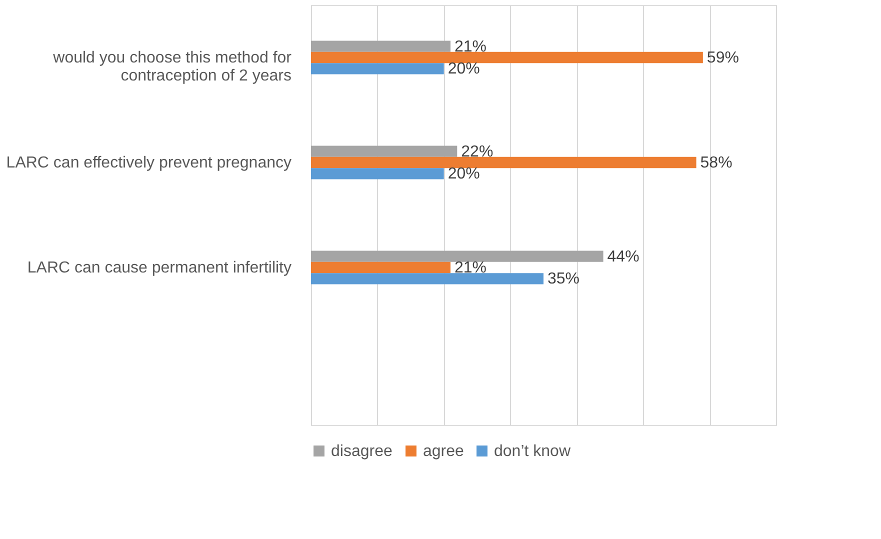  I want to click on legend-label: don’t know, so click(532, 451).